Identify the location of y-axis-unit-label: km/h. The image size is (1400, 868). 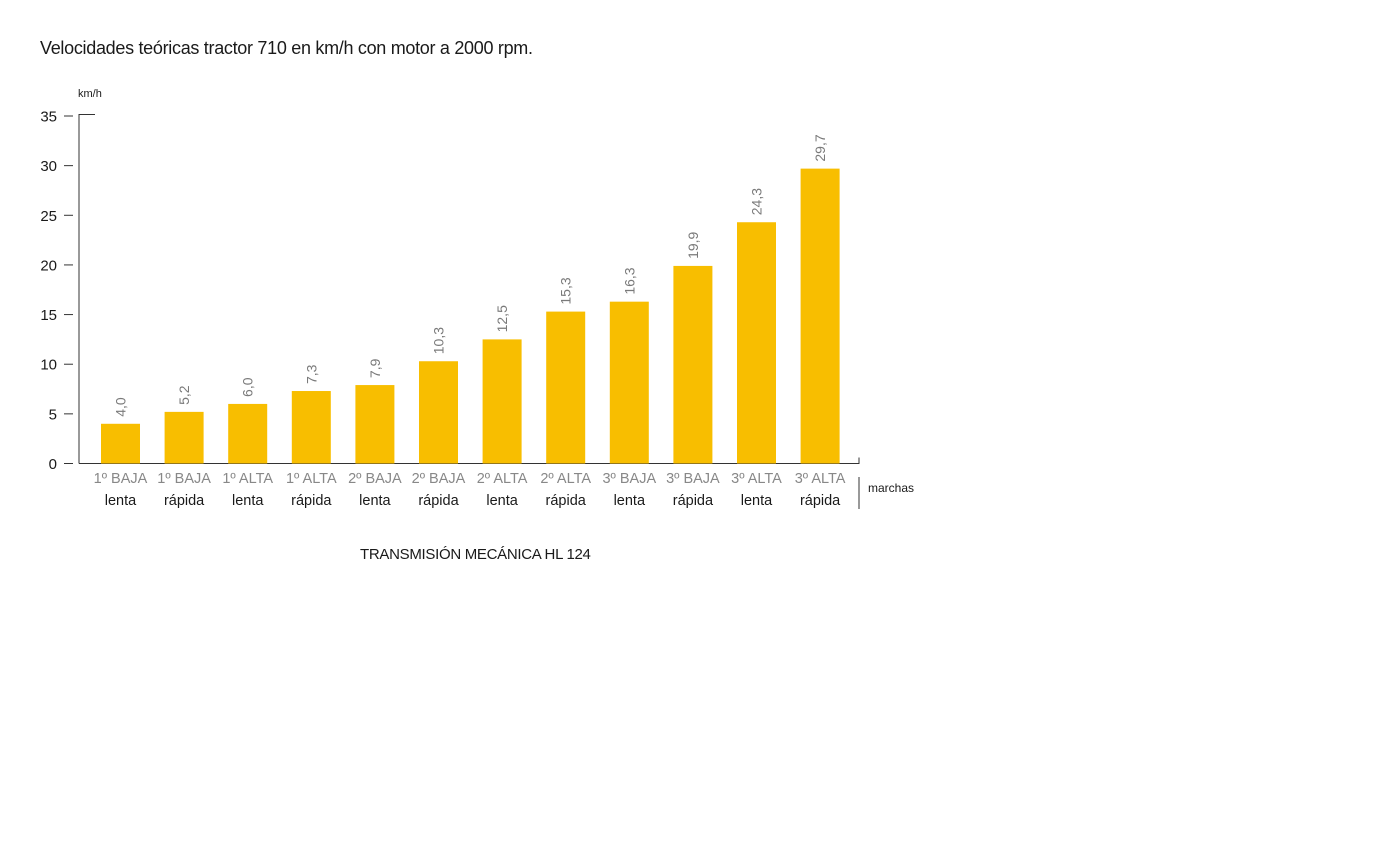
(90, 94).